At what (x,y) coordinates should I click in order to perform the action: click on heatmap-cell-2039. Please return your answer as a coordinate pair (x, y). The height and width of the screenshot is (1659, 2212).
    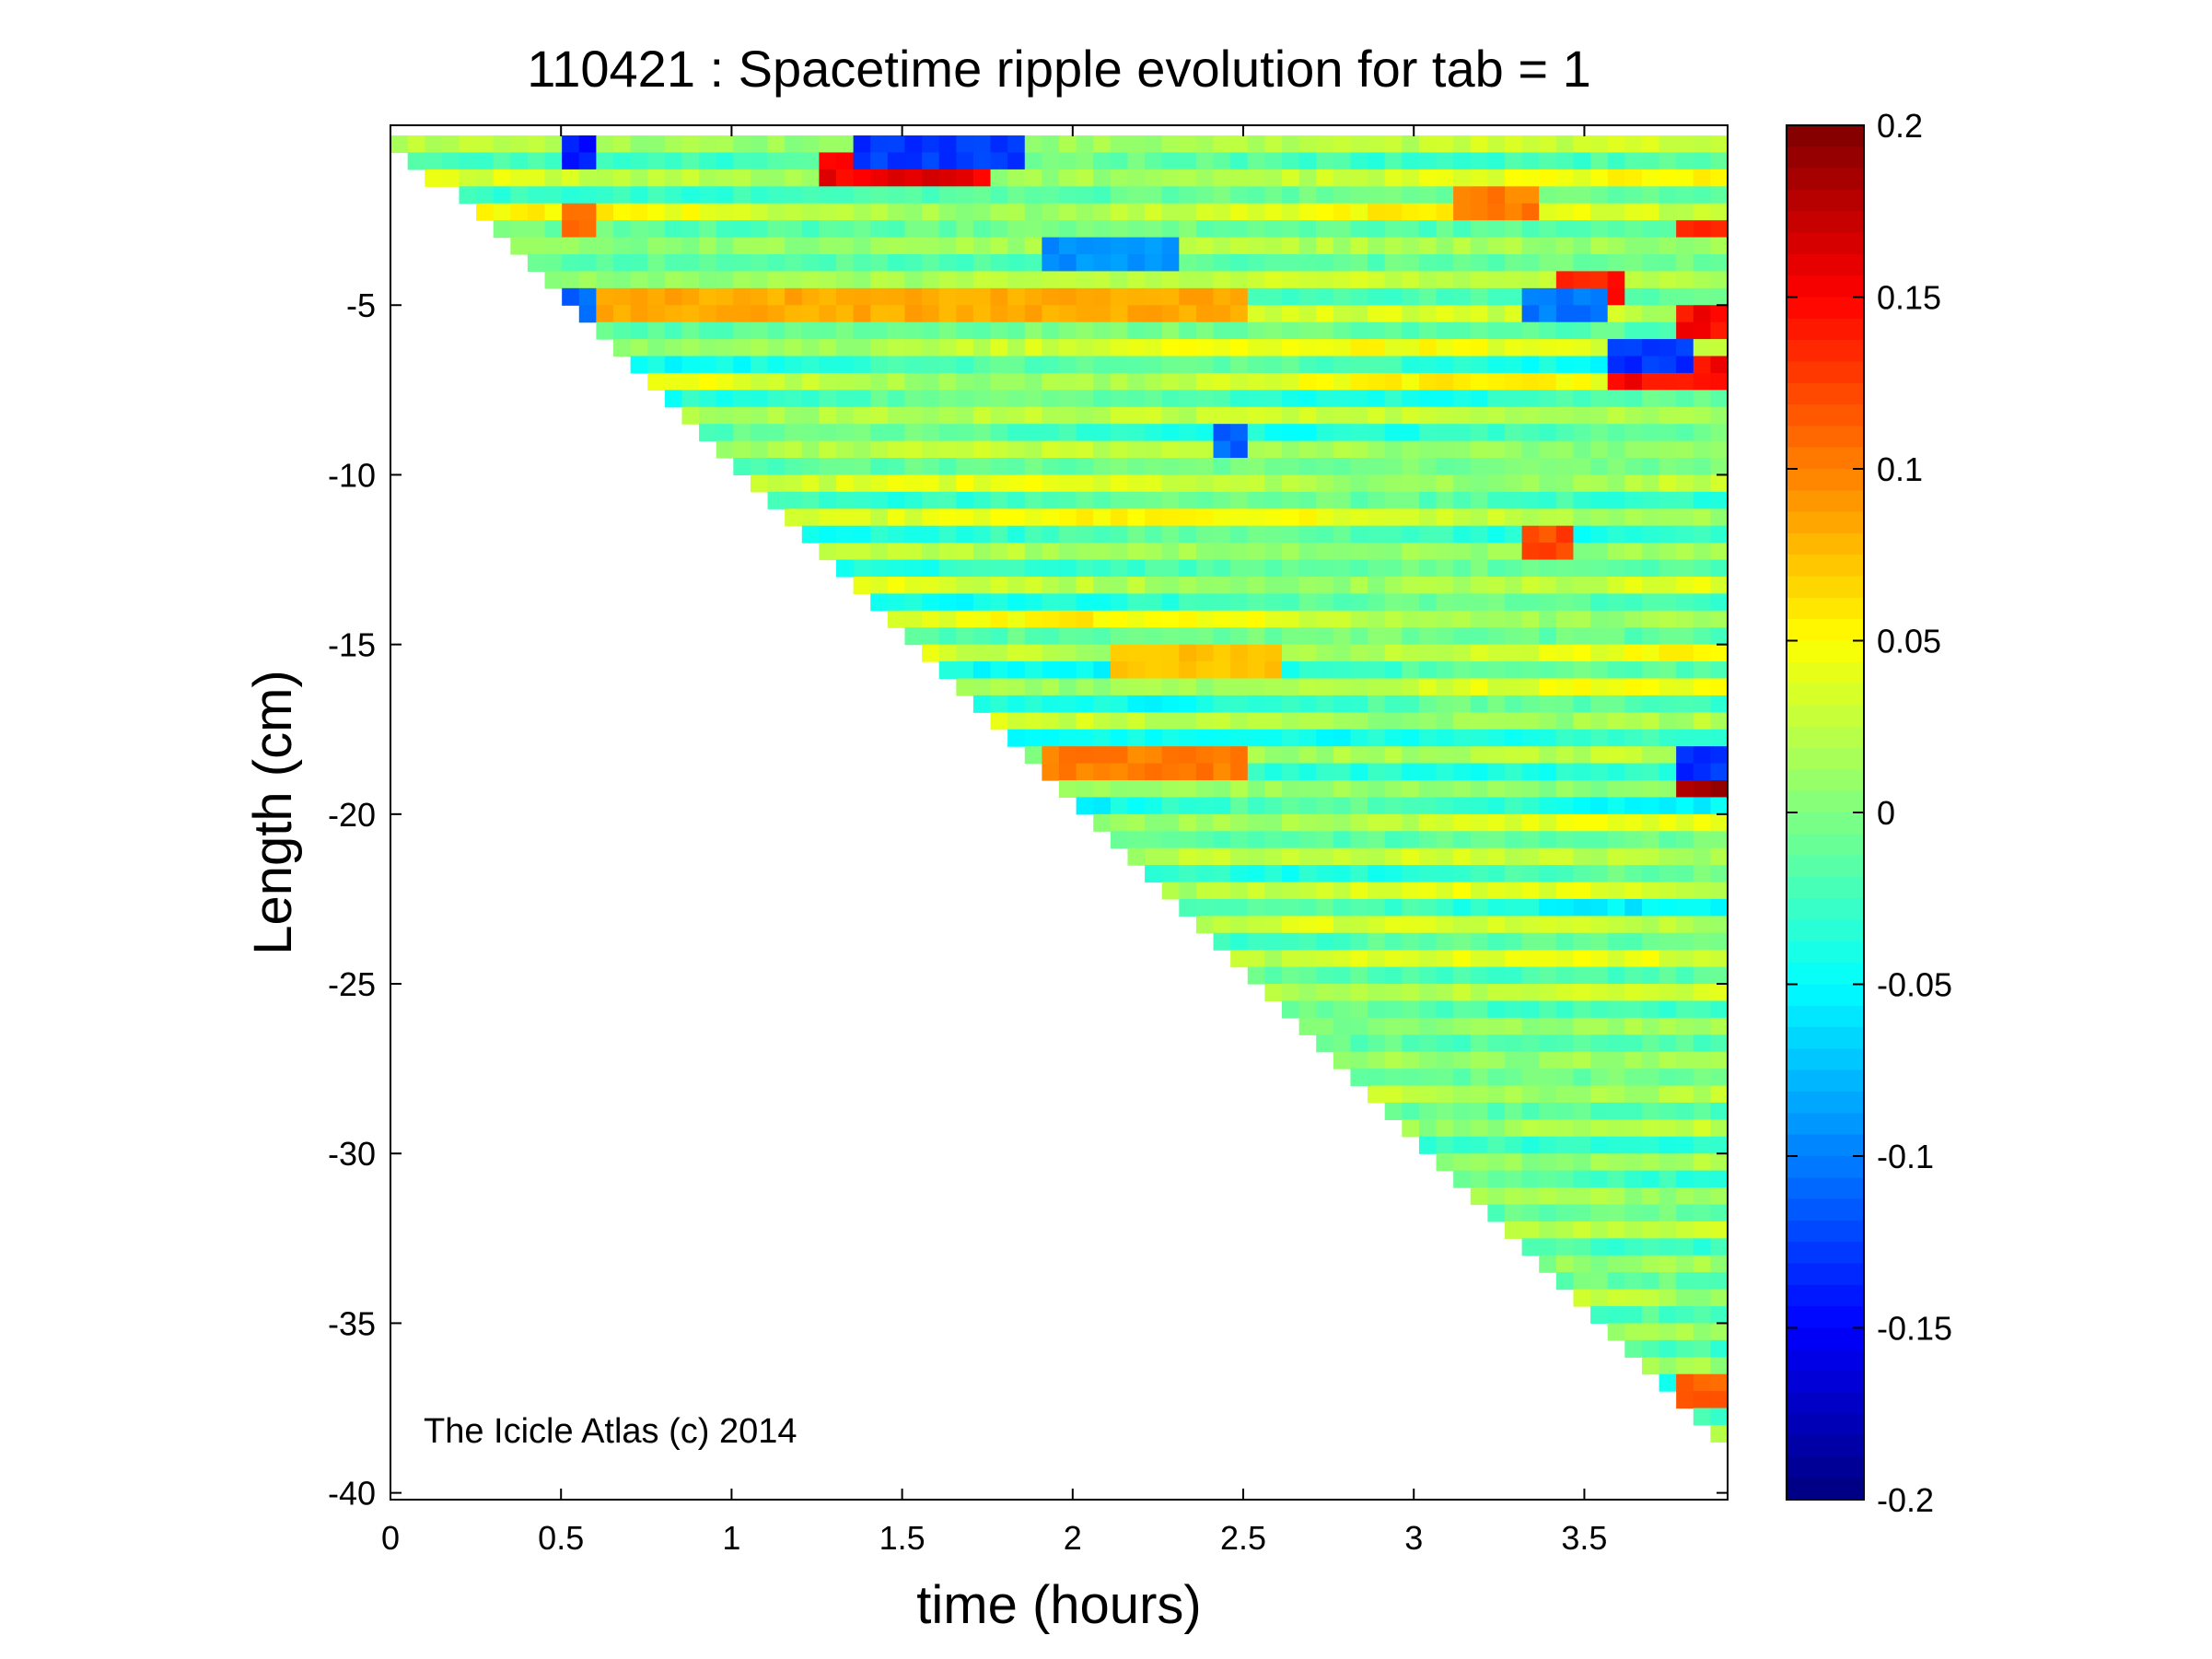
    Looking at the image, I should click on (1497, 483).